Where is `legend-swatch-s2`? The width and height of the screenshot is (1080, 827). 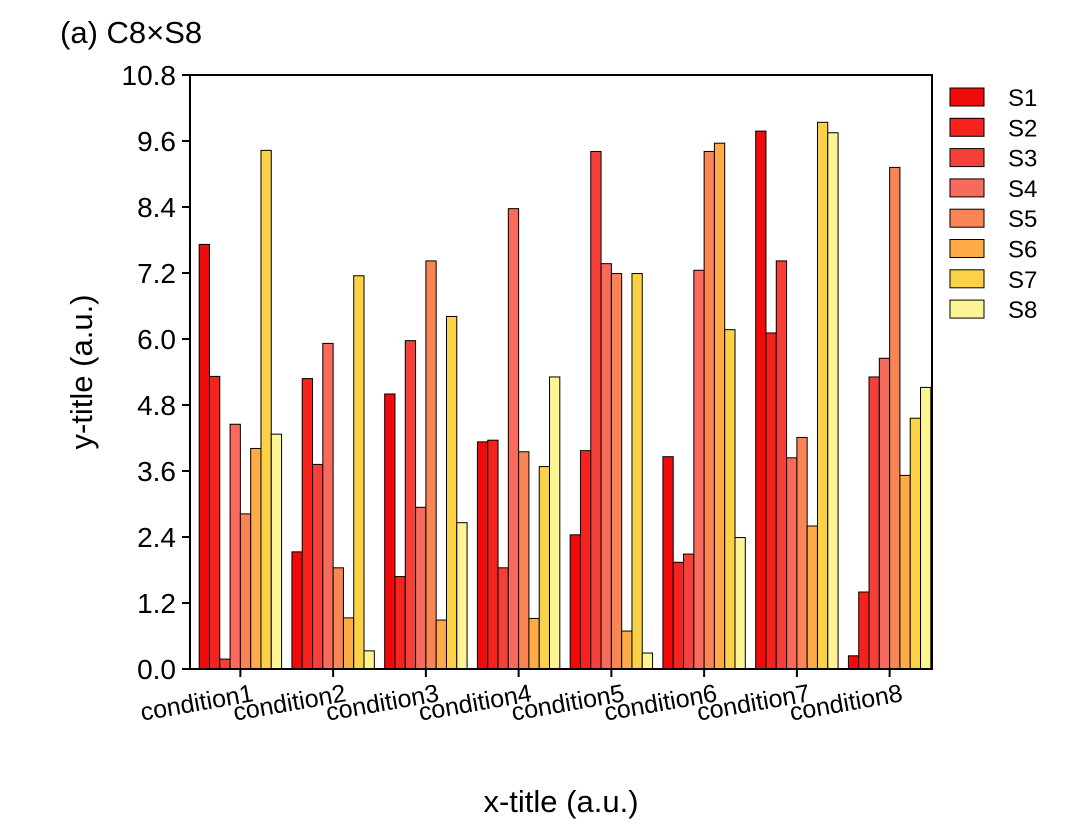 legend-swatch-s2 is located at coordinates (967, 127).